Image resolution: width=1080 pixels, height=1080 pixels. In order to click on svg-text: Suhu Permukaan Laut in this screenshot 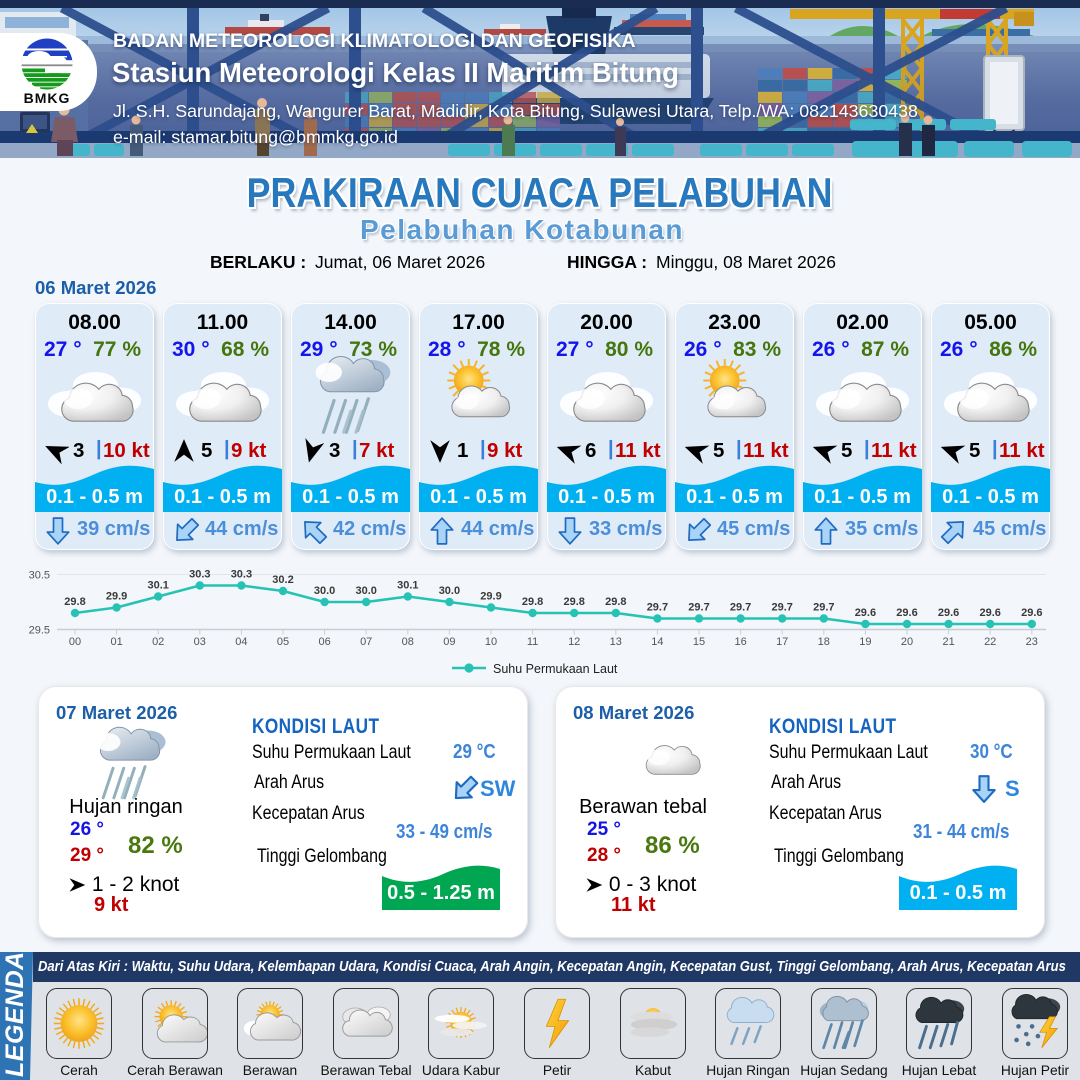, I will do `click(555, 669)`.